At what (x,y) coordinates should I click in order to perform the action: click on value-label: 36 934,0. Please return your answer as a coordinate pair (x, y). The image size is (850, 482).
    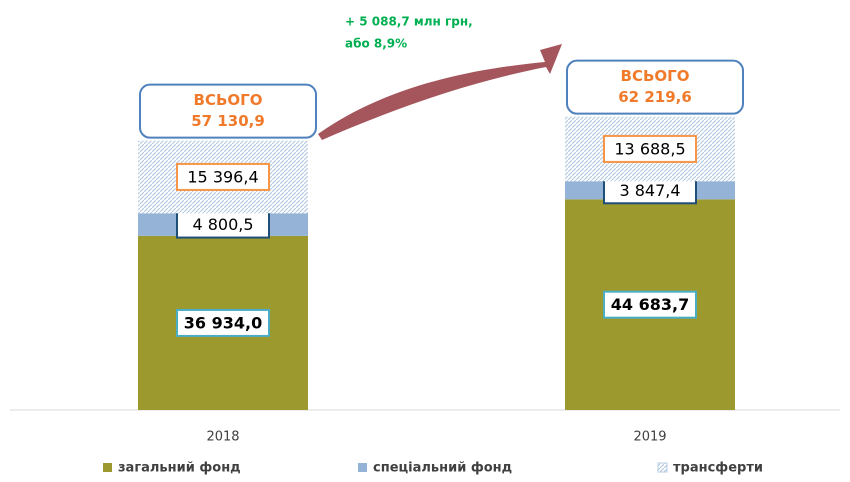
    Looking at the image, I should click on (223, 322).